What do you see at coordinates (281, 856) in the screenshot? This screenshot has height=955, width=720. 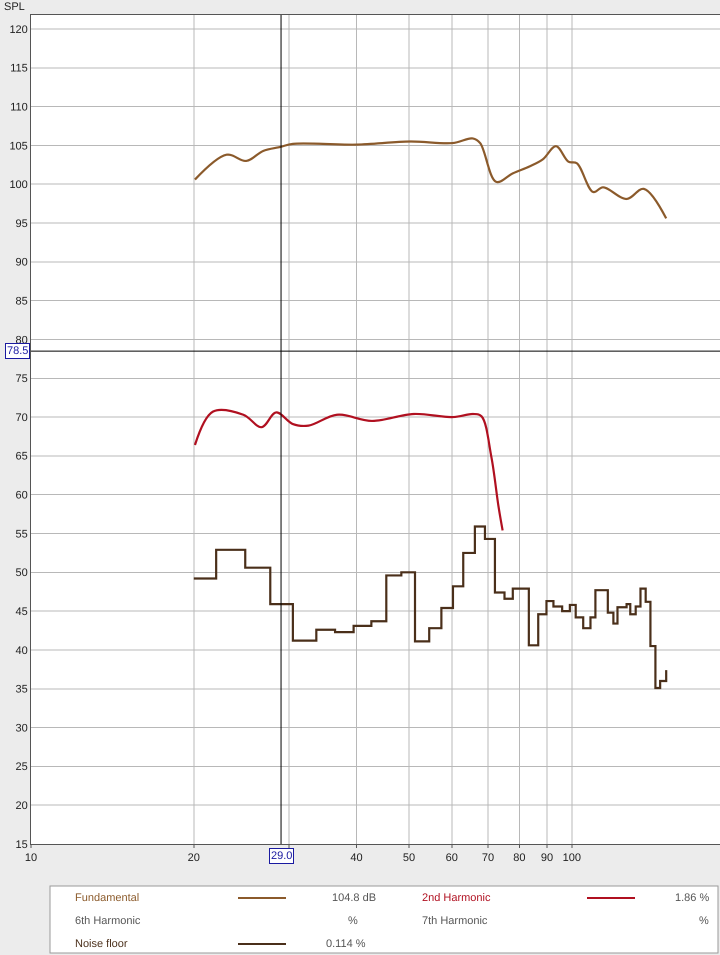 I see `ref-line-label: 29.0` at bounding box center [281, 856].